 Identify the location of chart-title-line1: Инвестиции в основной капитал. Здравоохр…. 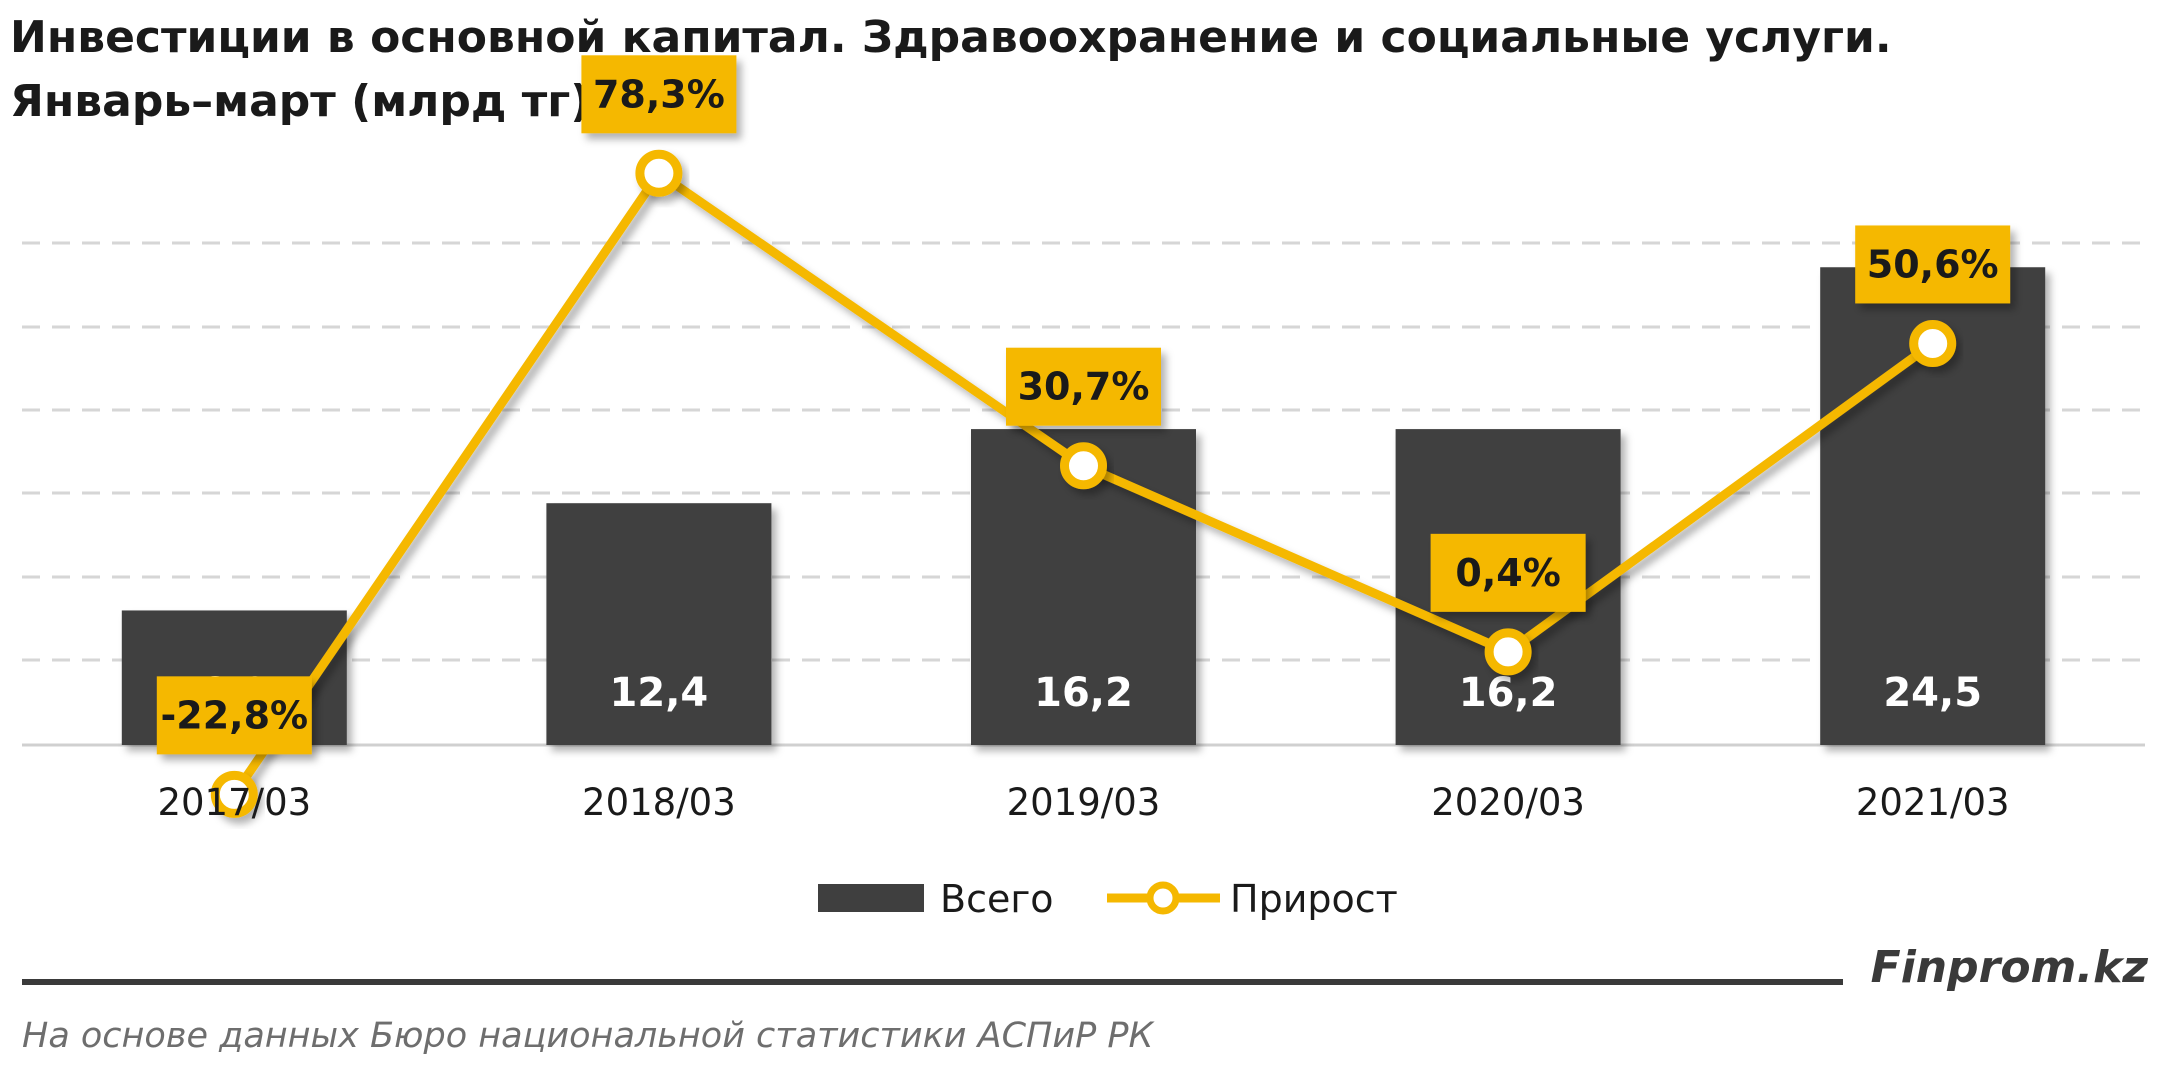
(951, 37).